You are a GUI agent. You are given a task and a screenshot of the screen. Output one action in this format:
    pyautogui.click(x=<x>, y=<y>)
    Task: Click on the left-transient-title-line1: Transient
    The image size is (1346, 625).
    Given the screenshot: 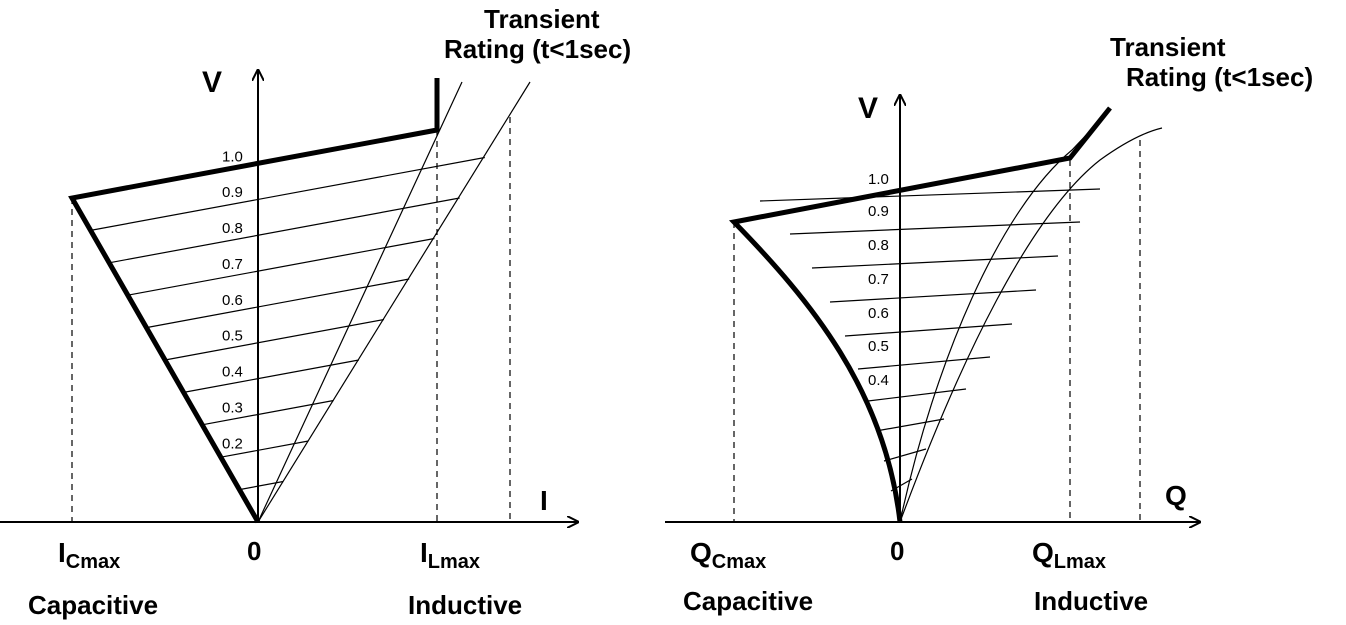 What is the action you would take?
    pyautogui.click(x=542, y=19)
    